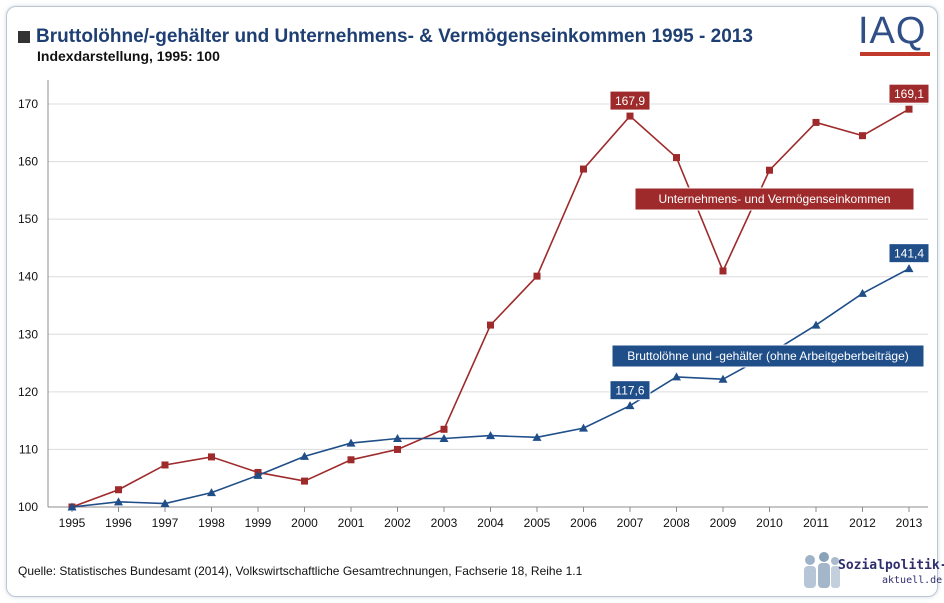  I want to click on x-tick-label-2010: 2010, so click(769, 523).